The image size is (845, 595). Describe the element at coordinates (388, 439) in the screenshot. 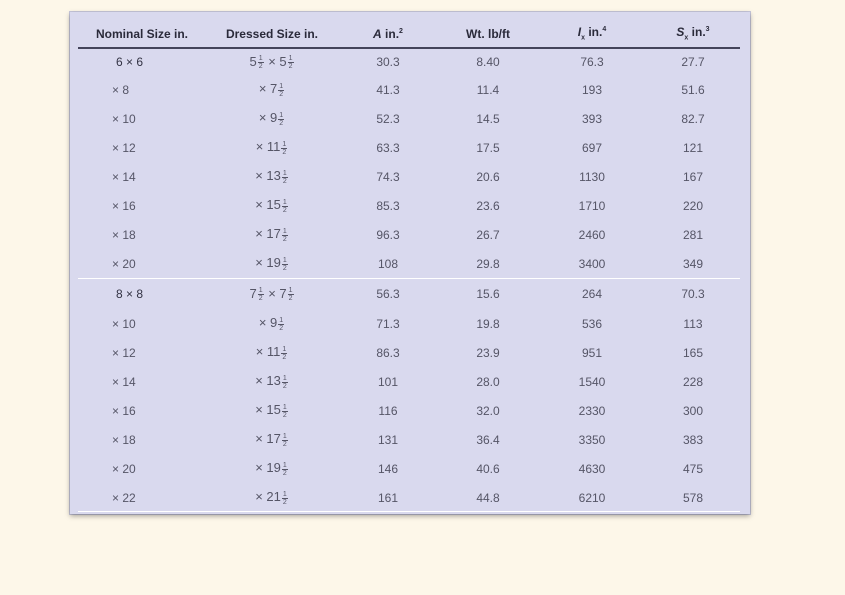

I see `area-cell: 131` at that location.